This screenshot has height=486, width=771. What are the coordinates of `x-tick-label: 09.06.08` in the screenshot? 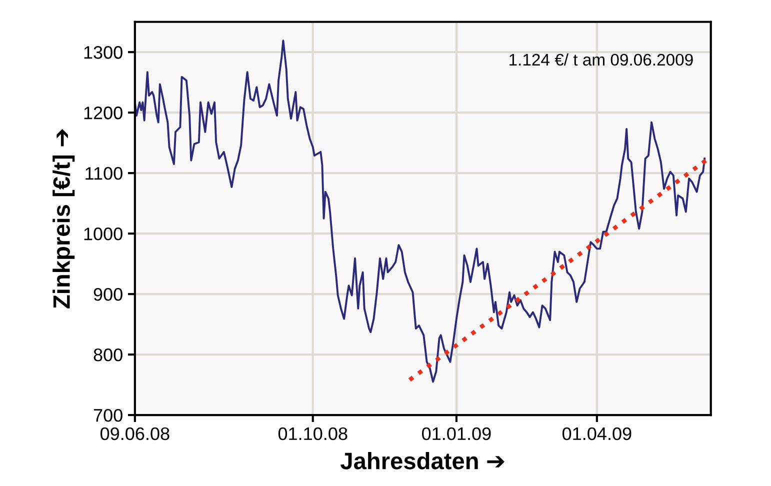 It's located at (135, 433).